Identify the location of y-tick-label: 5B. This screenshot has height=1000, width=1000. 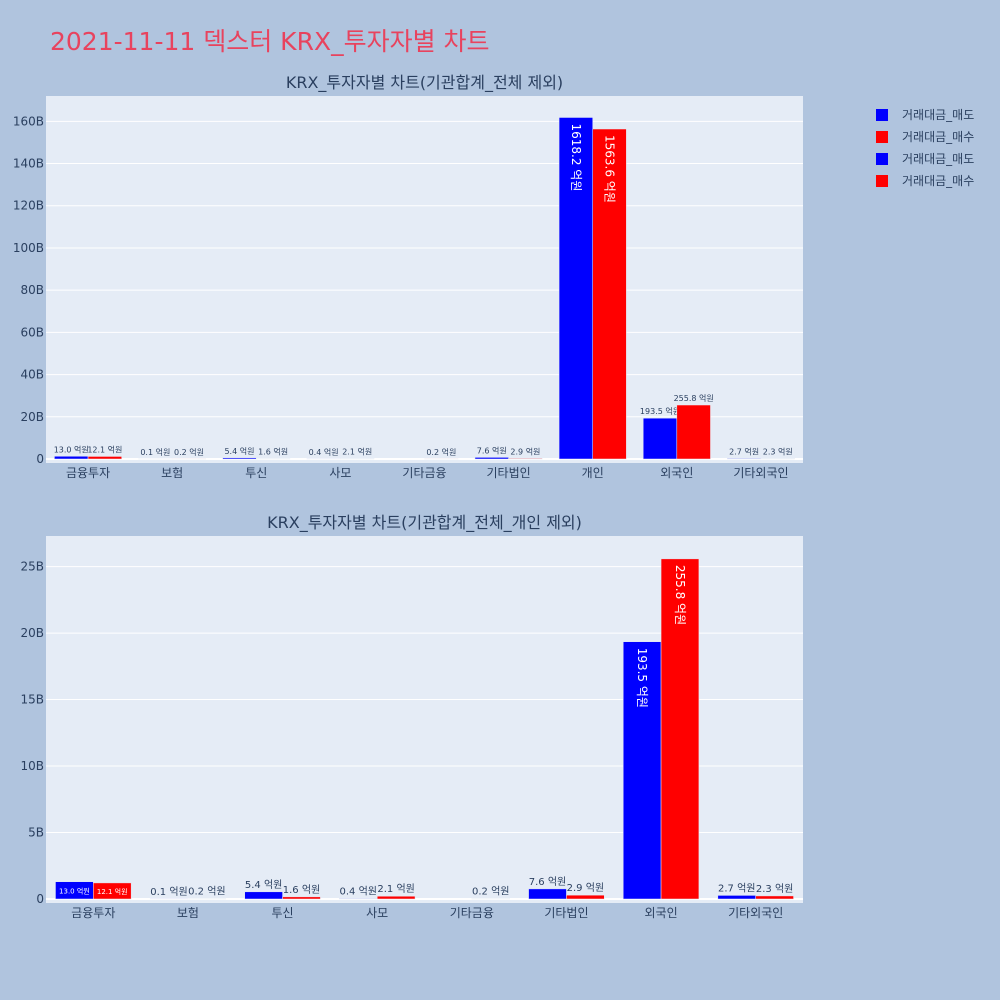
(36, 833).